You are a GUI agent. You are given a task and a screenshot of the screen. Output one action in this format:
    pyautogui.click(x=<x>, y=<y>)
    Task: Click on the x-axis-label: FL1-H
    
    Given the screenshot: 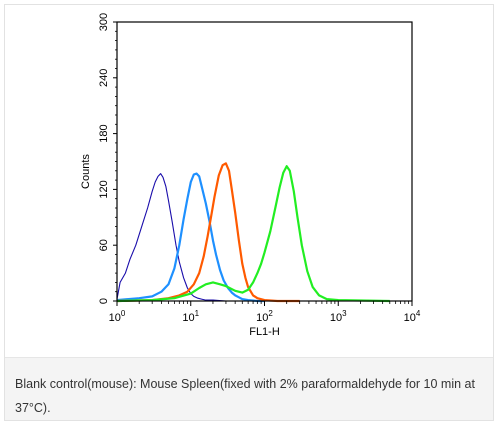 What is the action you would take?
    pyautogui.click(x=264, y=332)
    